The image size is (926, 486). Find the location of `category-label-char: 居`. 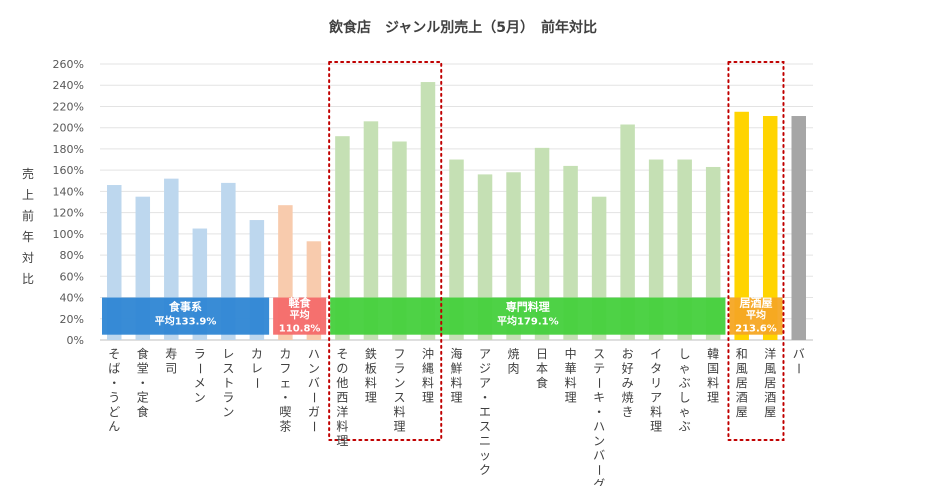

category-label-char: 居 is located at coordinates (742, 383).